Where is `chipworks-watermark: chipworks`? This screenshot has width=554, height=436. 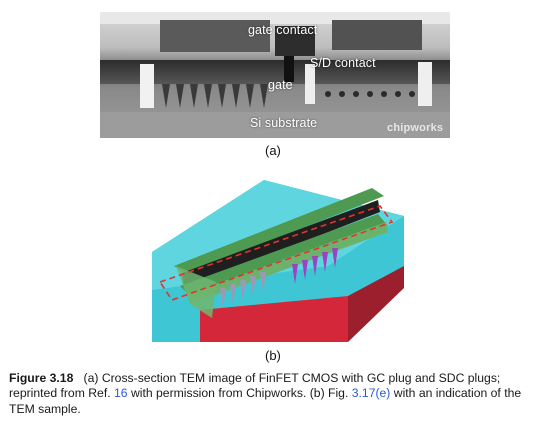 chipworks-watermark: chipworks is located at coordinates (415, 128).